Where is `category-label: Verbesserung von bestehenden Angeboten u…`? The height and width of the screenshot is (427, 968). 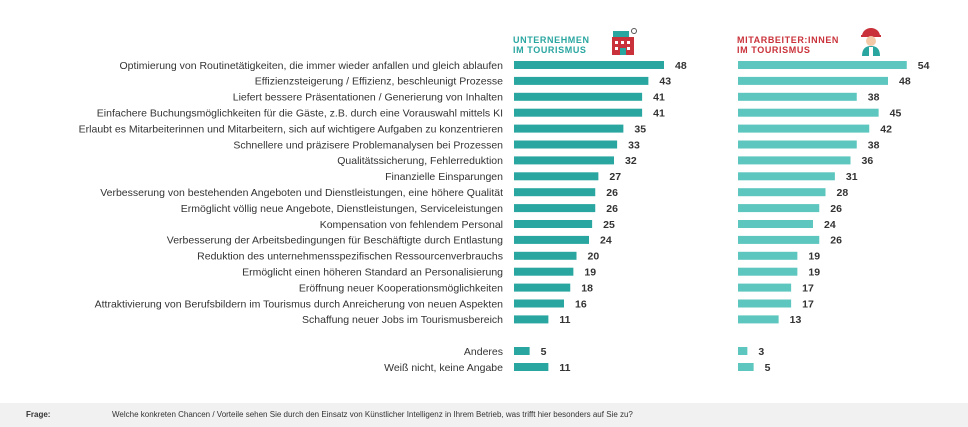 category-label: Verbesserung von bestehenden Angeboten u… is located at coordinates (301, 193).